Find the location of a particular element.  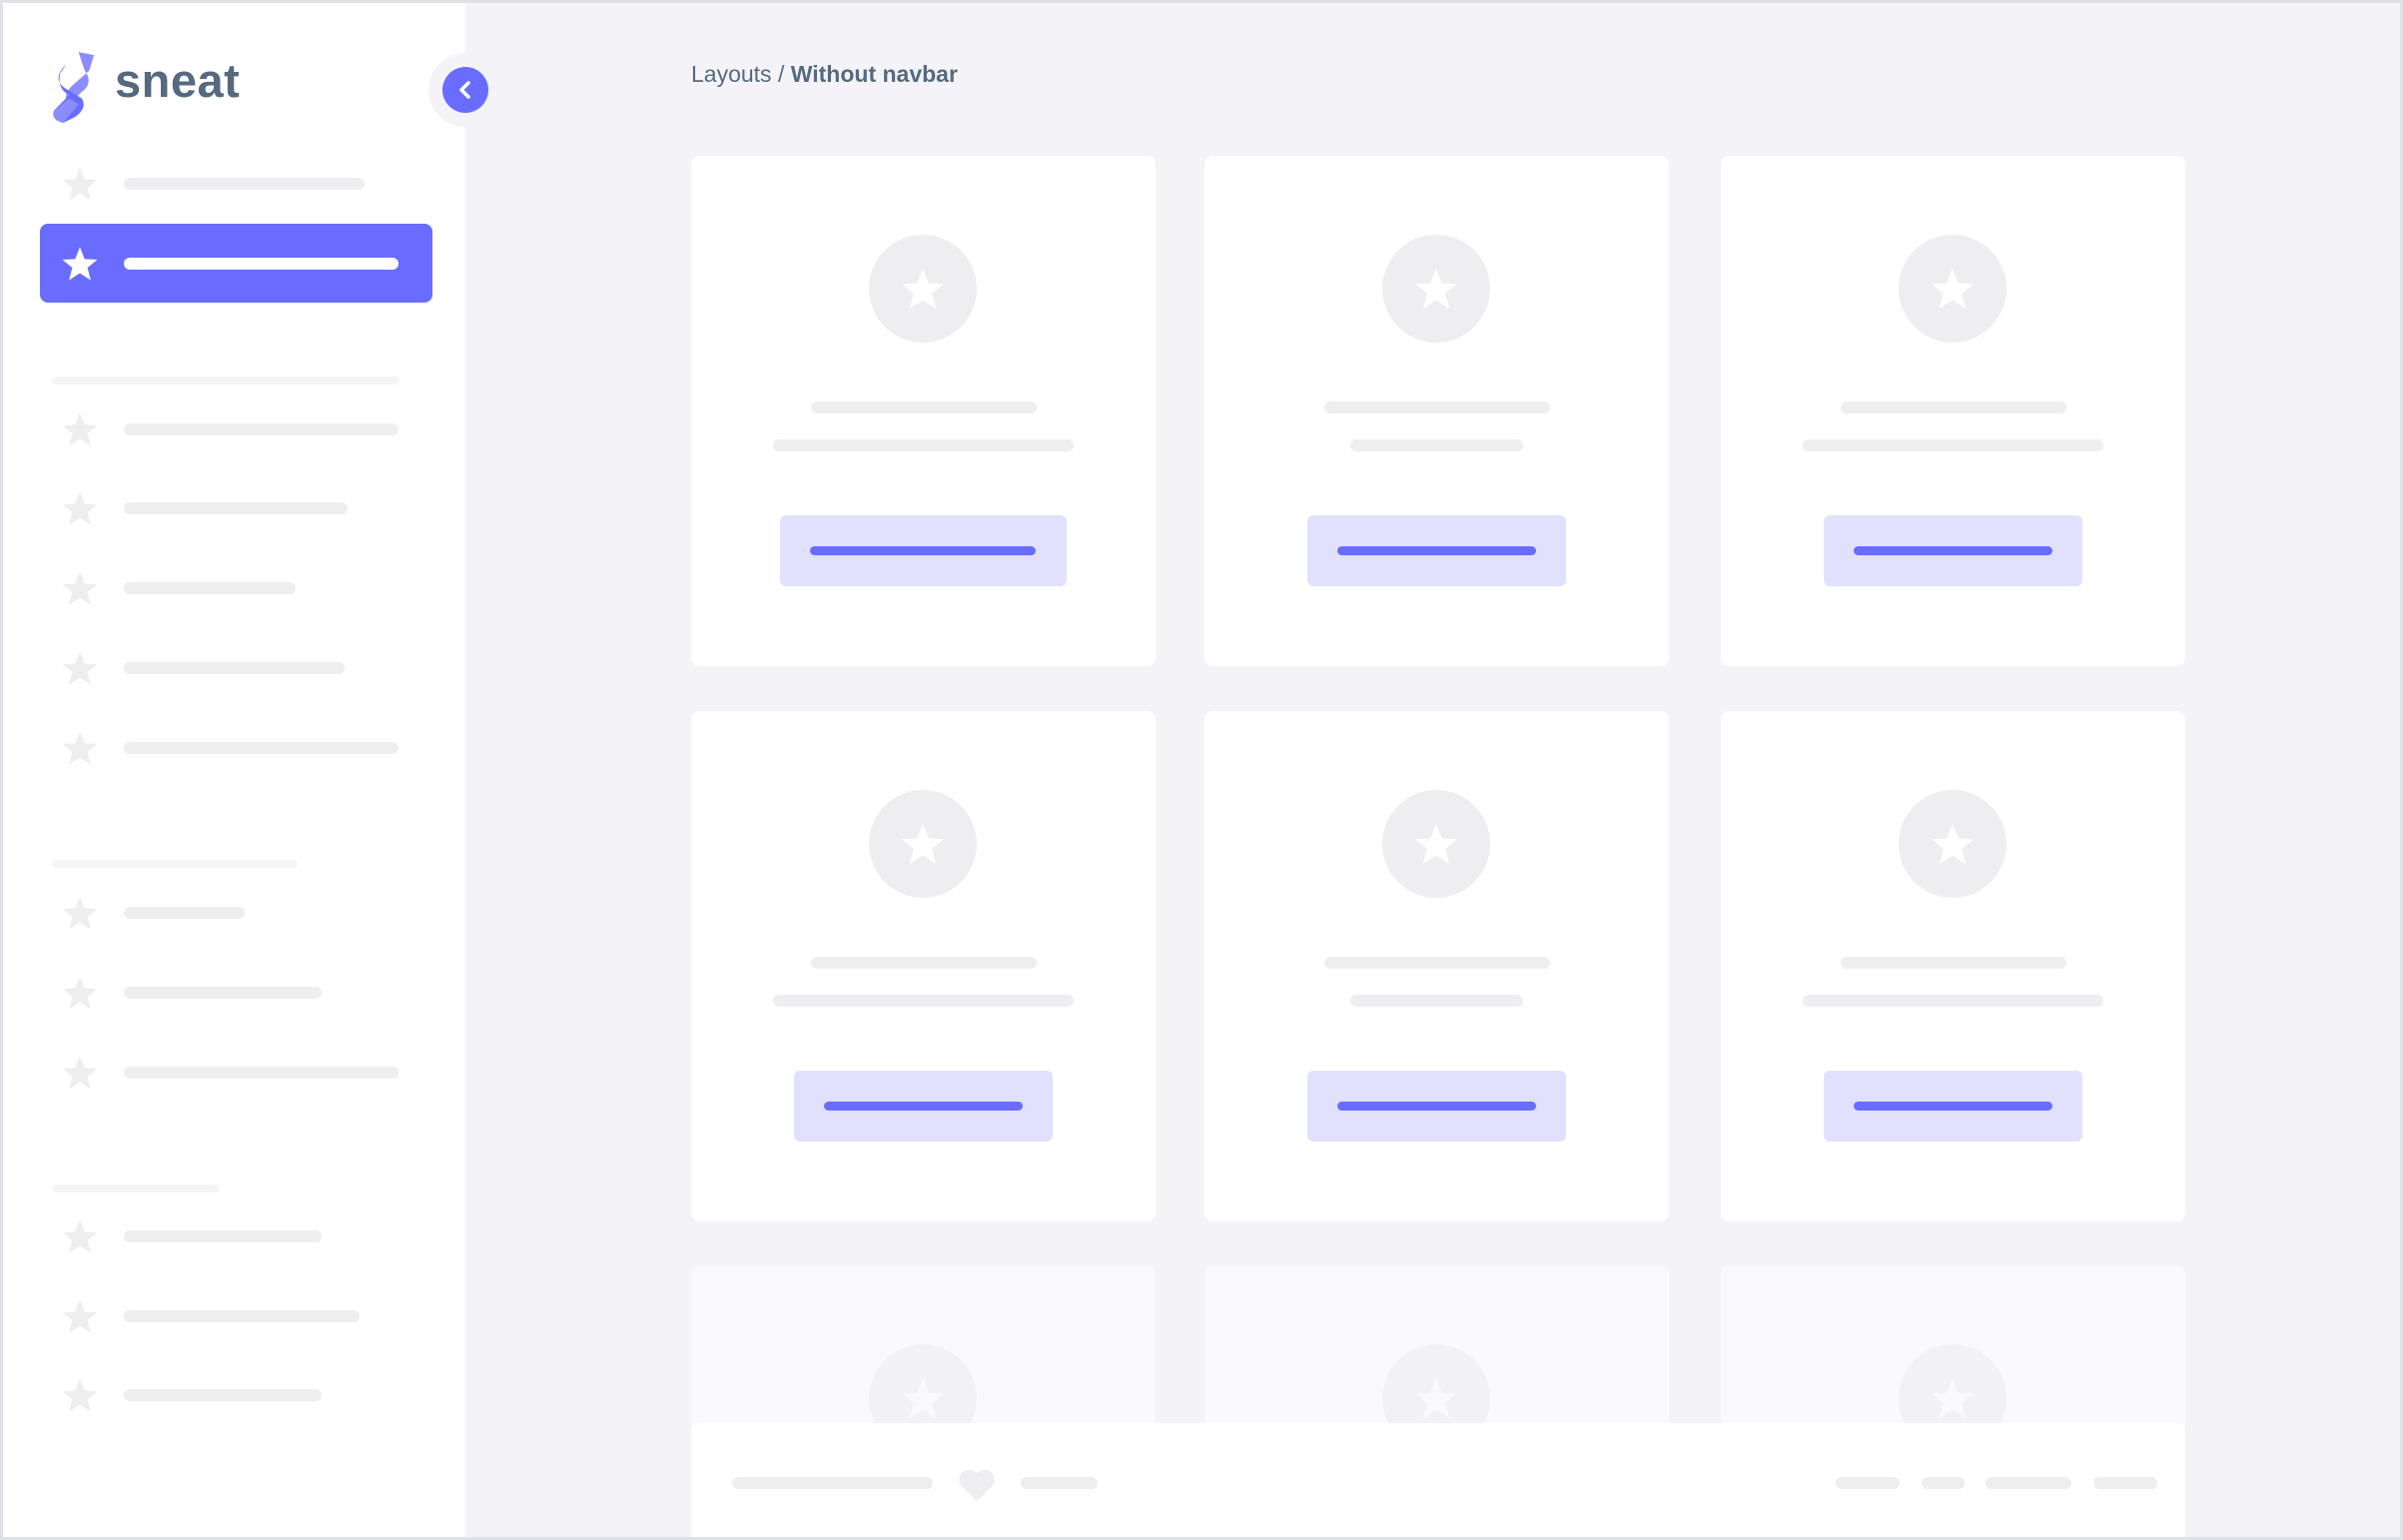

chevron-left-icon is located at coordinates (464, 90).